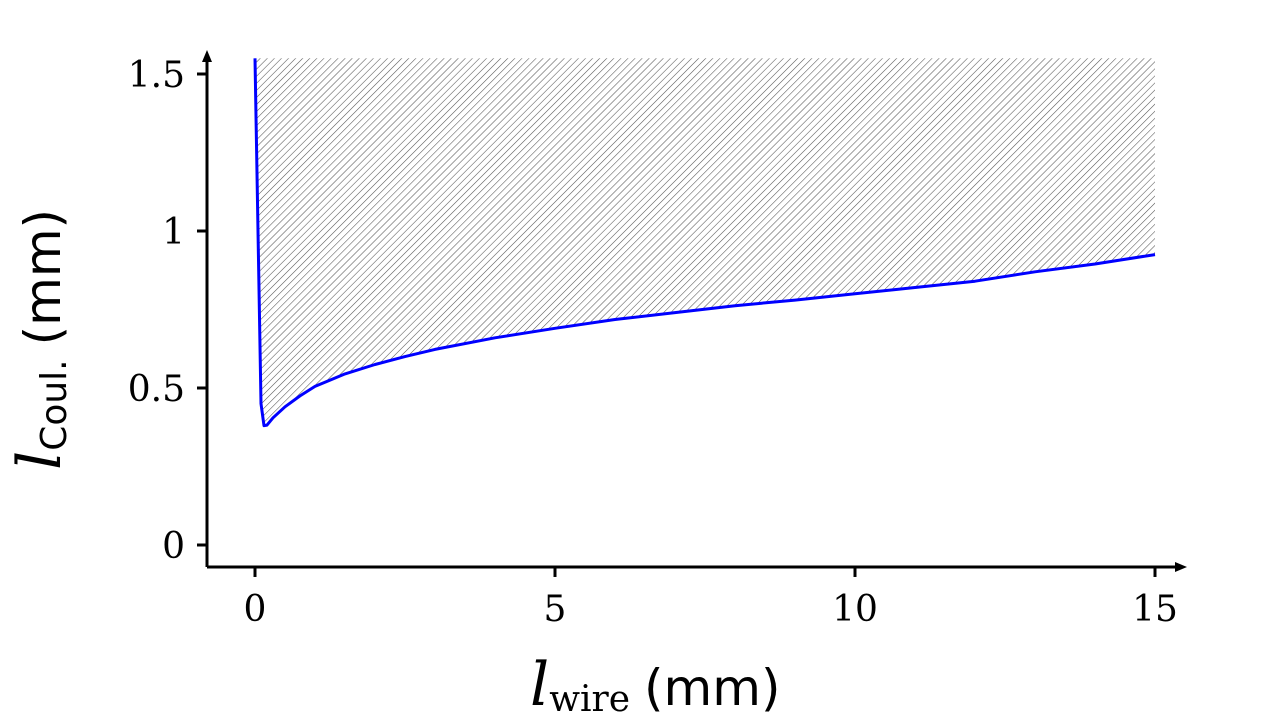 This screenshot has height=720, width=1280. I want to click on x-tick-label: 5, so click(555, 609).